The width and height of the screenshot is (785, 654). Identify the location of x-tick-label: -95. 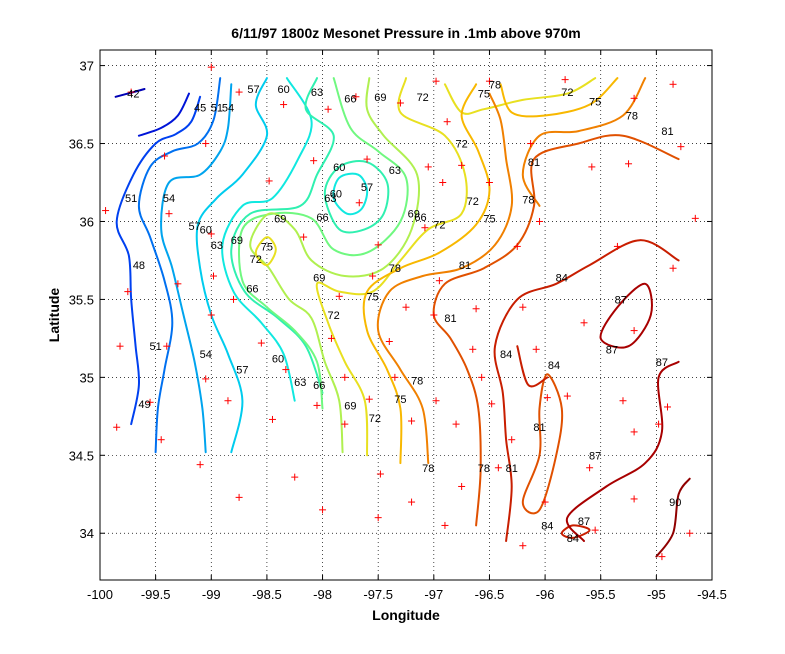
(656, 594).